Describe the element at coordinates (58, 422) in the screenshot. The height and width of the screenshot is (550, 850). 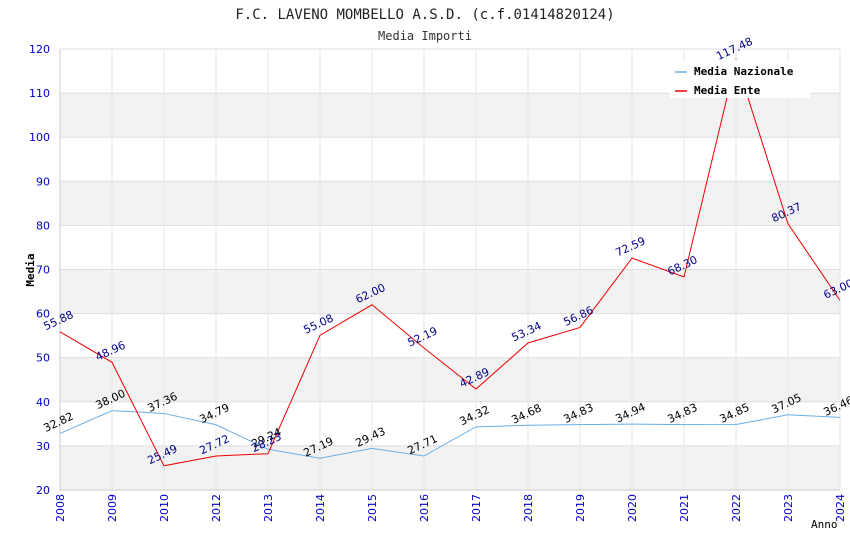
I see `data-label-media-nazionale: 32.82` at that location.